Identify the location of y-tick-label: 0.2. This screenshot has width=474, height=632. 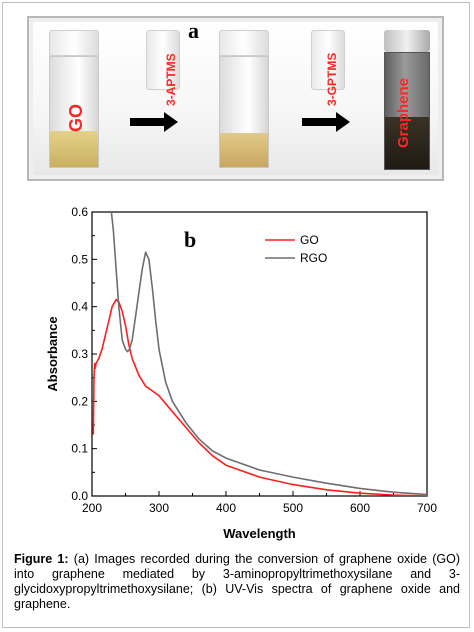
(79, 401).